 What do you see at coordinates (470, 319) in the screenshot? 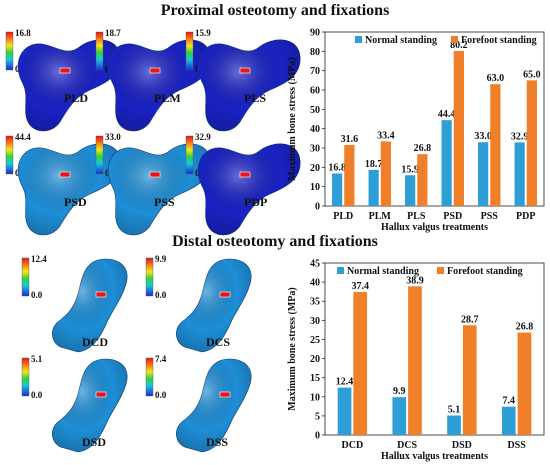
I see `data-label: 28.7` at bounding box center [470, 319].